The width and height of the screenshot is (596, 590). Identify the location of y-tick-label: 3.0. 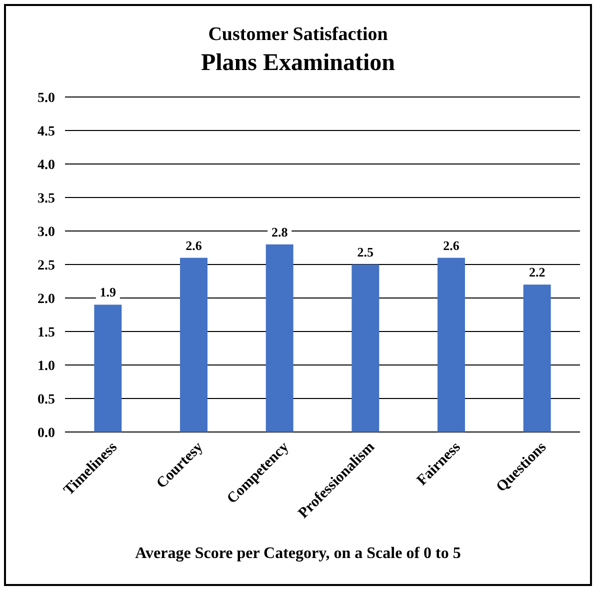
(46, 232).